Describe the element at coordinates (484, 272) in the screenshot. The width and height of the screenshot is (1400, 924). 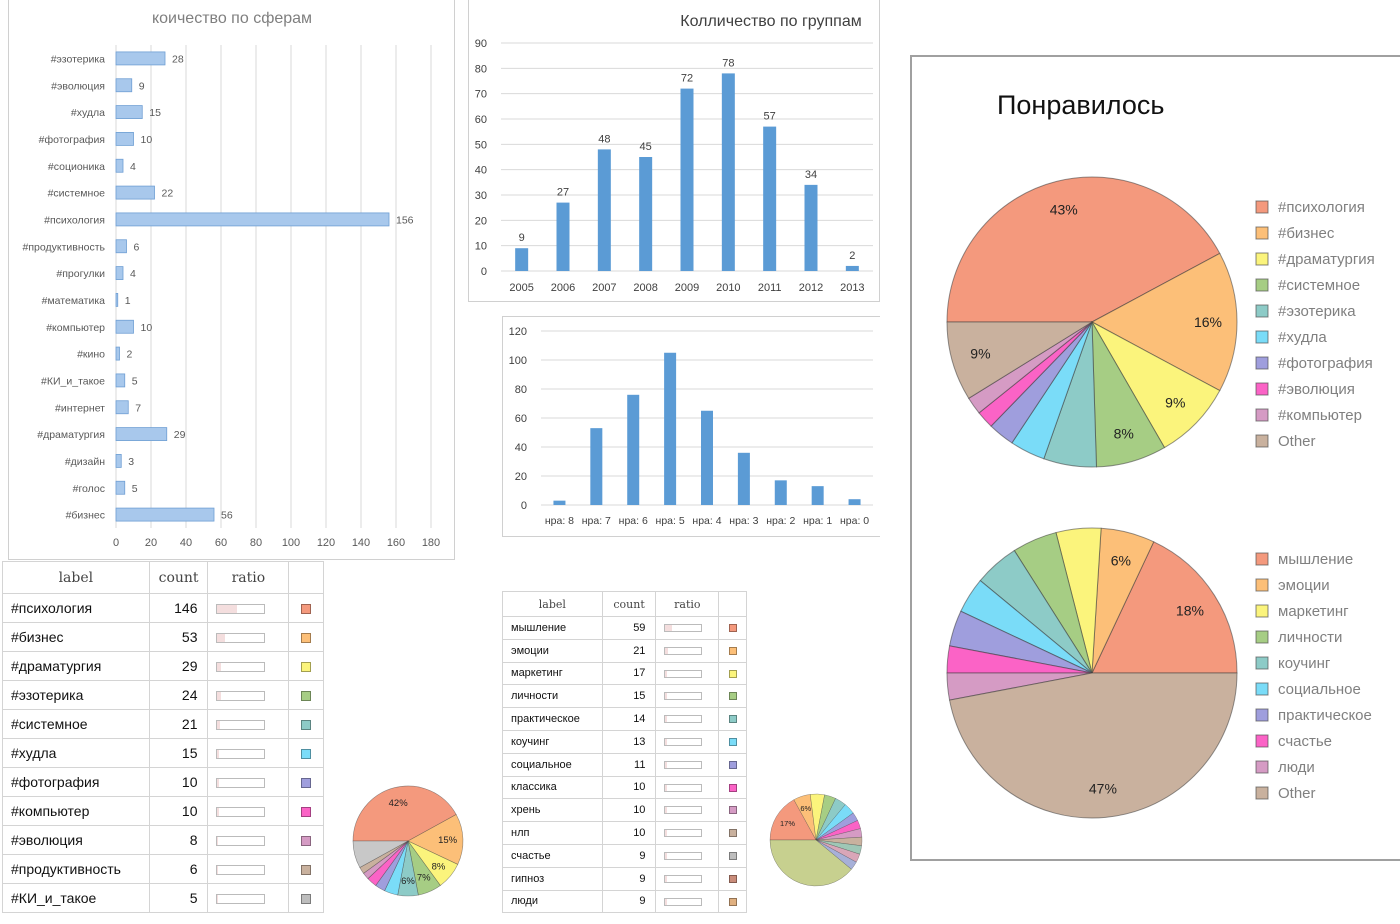
I see `y-tick-label: 0` at that location.